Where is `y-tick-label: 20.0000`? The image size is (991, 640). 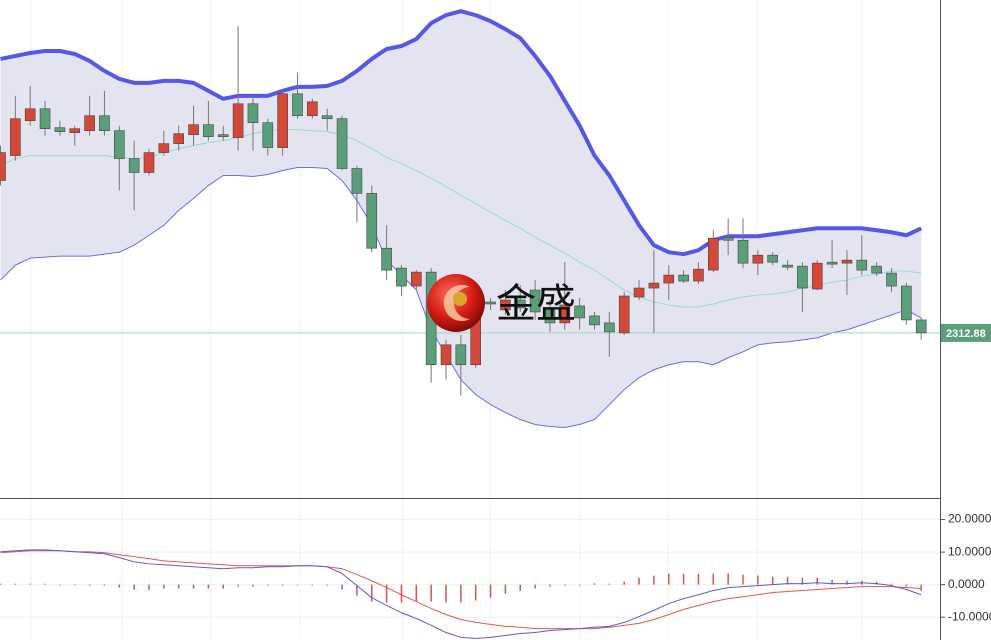
y-tick-label: 20.0000 is located at coordinates (969, 519).